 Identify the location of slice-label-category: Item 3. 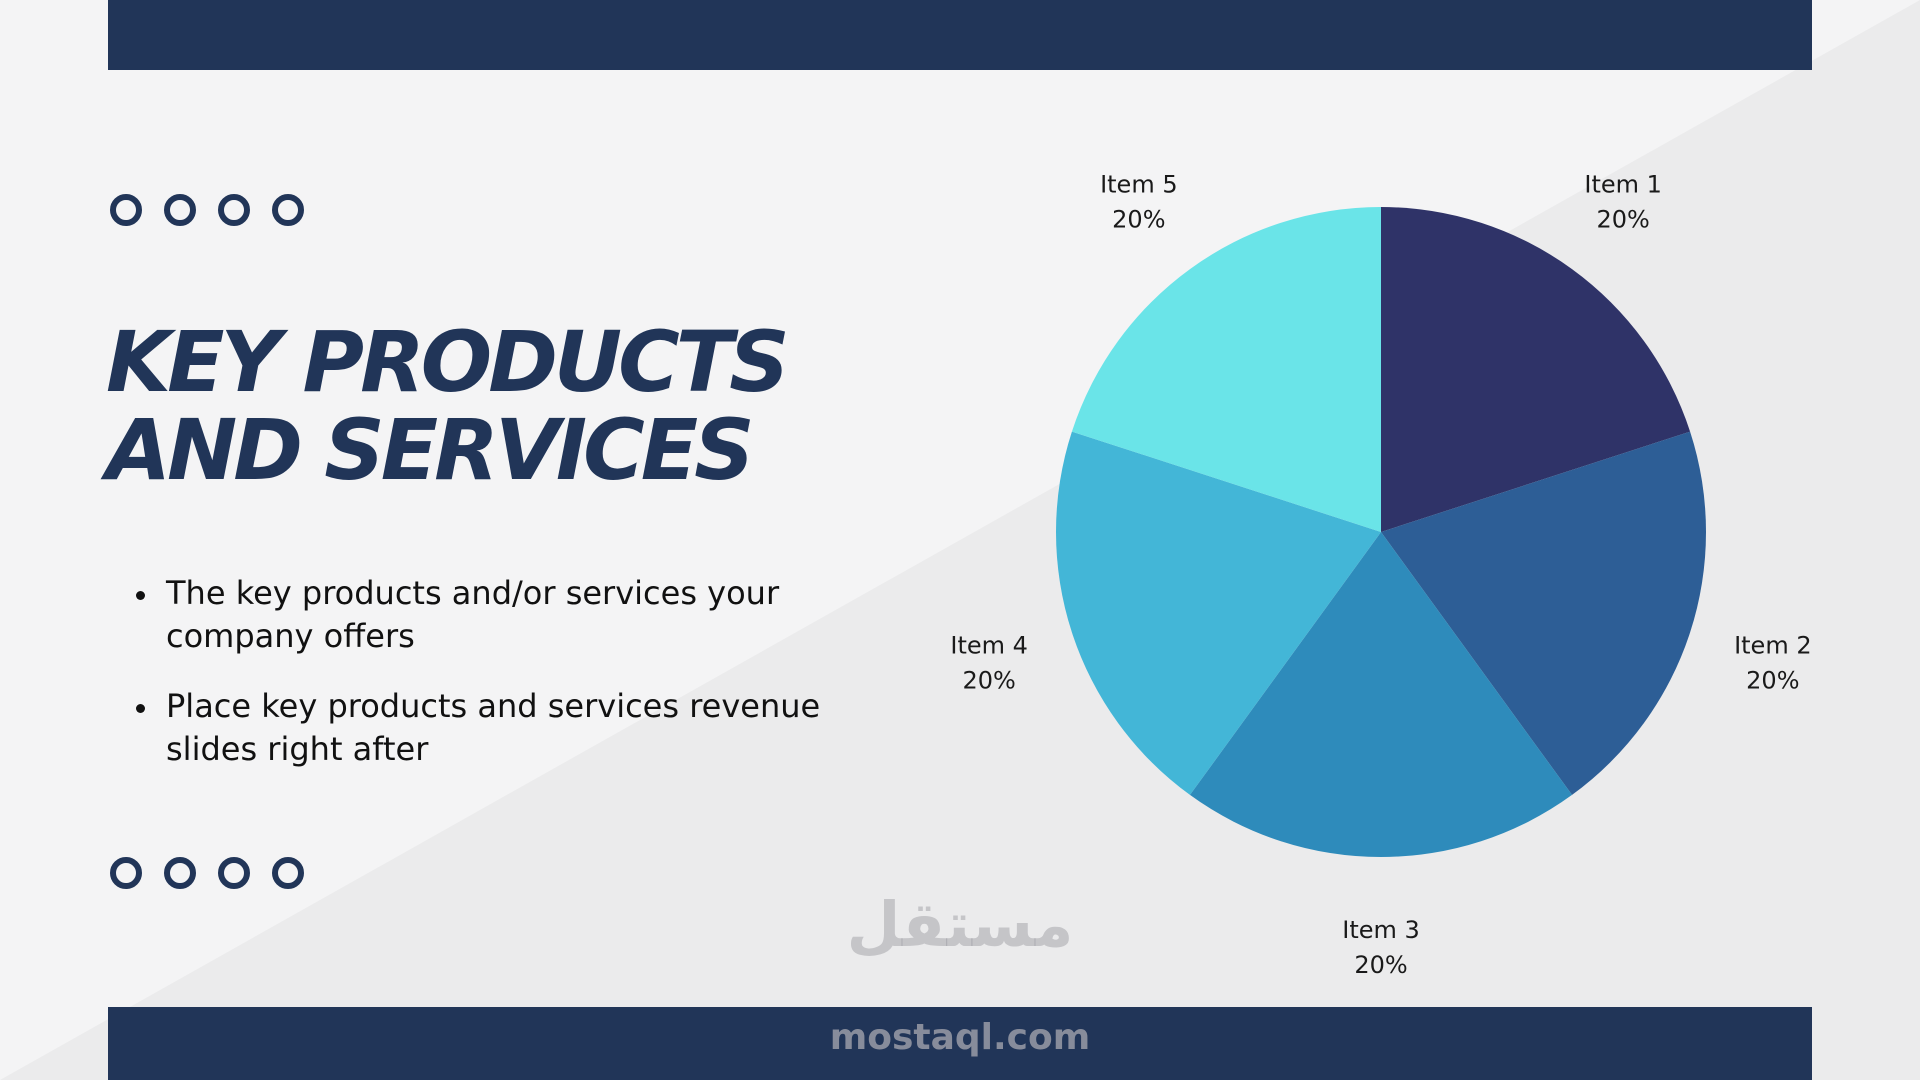
(1381, 930).